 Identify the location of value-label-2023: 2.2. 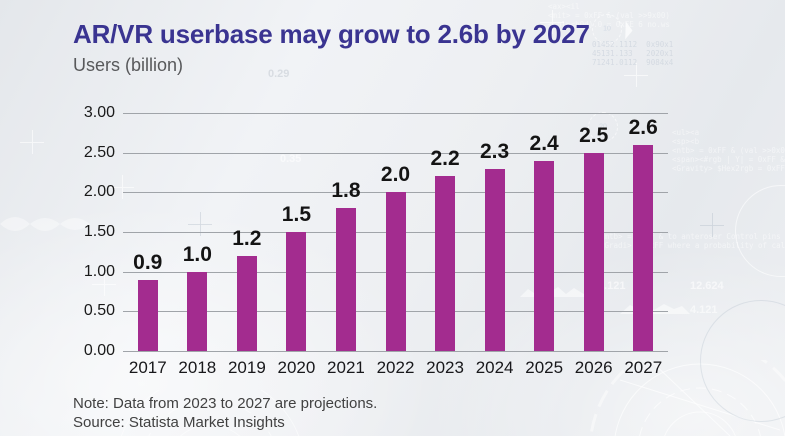
(445, 159).